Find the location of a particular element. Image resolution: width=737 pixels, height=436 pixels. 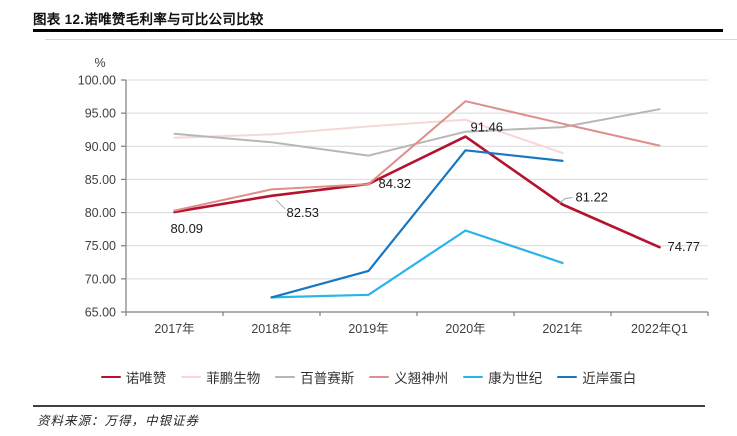

y-tick-label: 100.00 is located at coordinates (97, 81).